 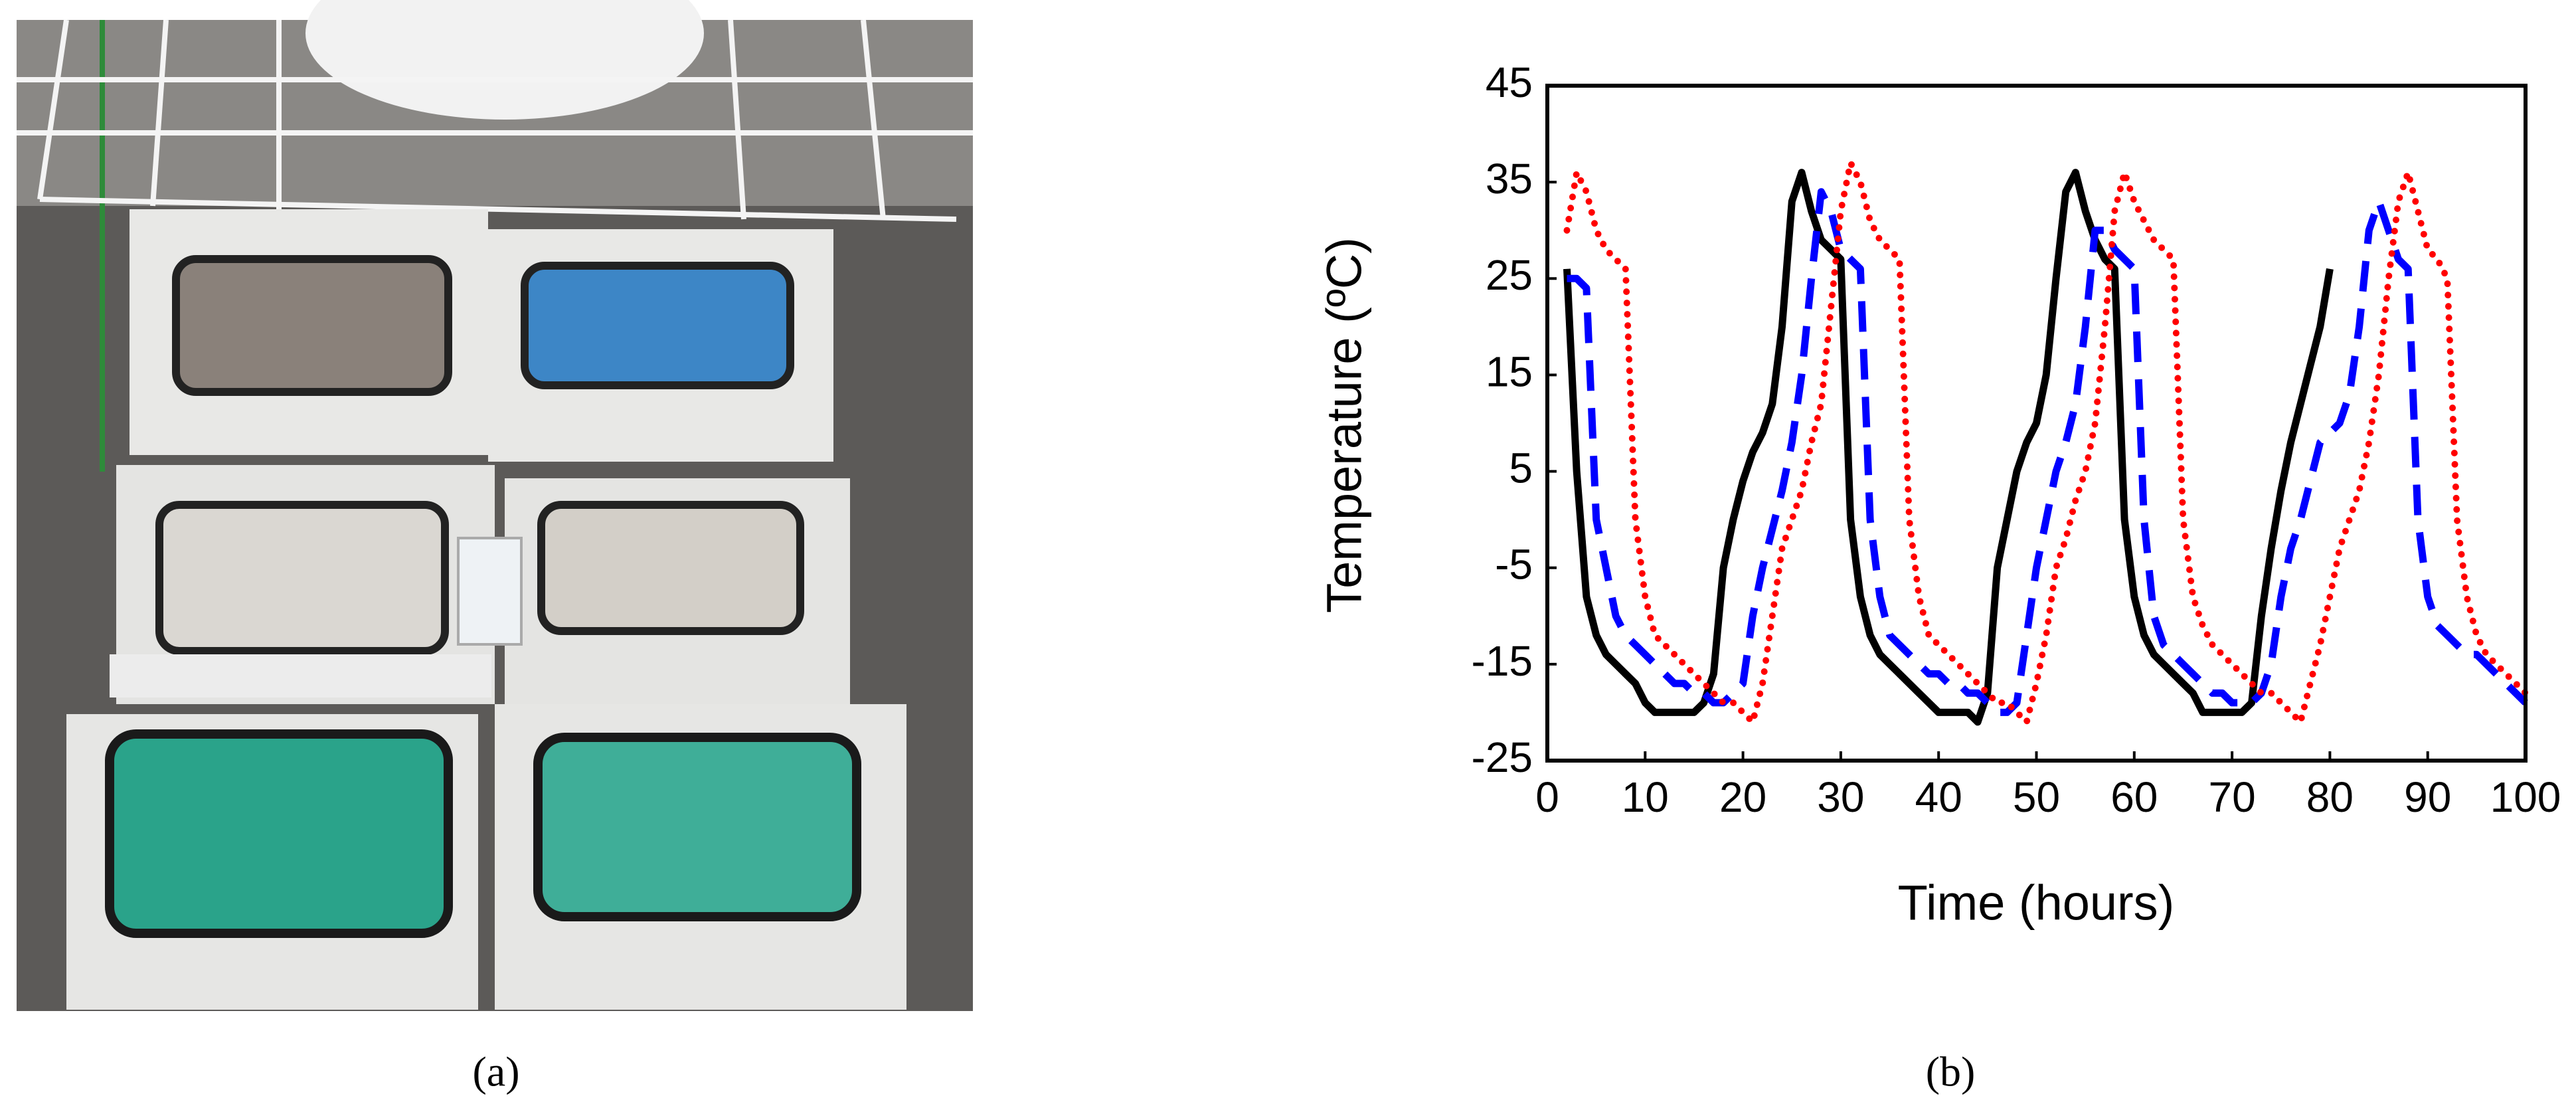 I want to click on x-tick-label: 70, so click(x=2232, y=797).